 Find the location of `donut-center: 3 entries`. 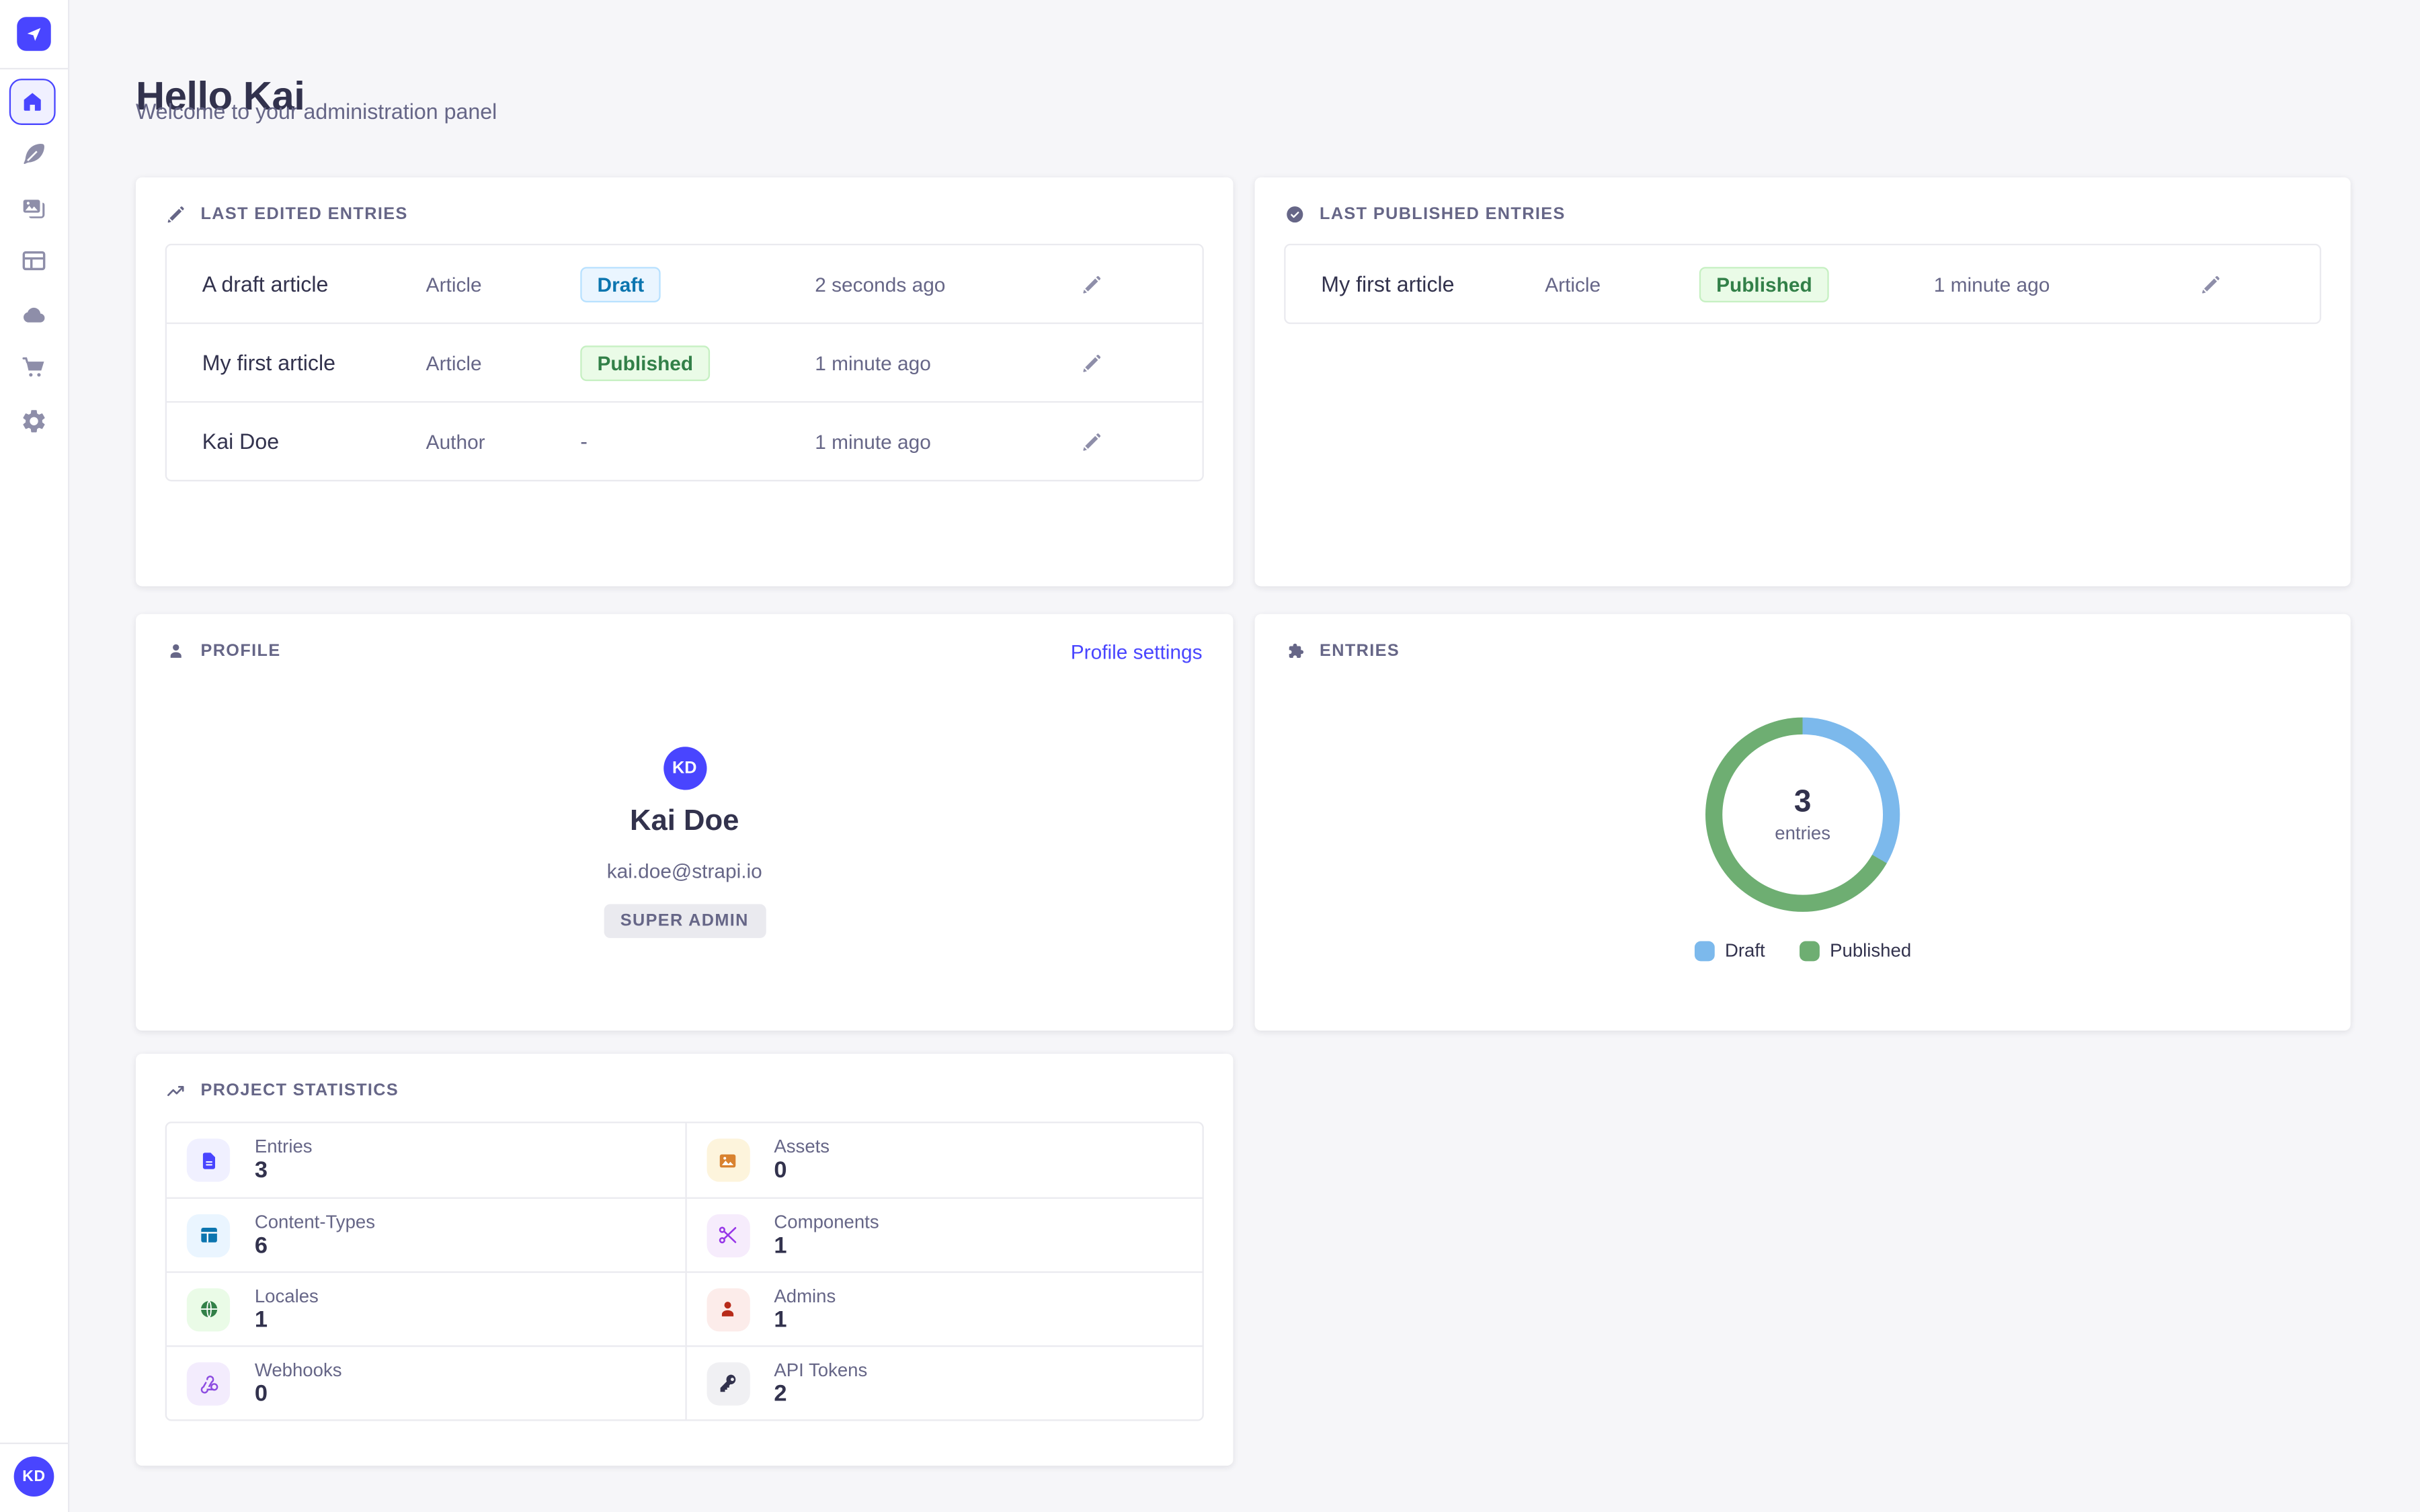

donut-center: 3 entries is located at coordinates (1803, 815).